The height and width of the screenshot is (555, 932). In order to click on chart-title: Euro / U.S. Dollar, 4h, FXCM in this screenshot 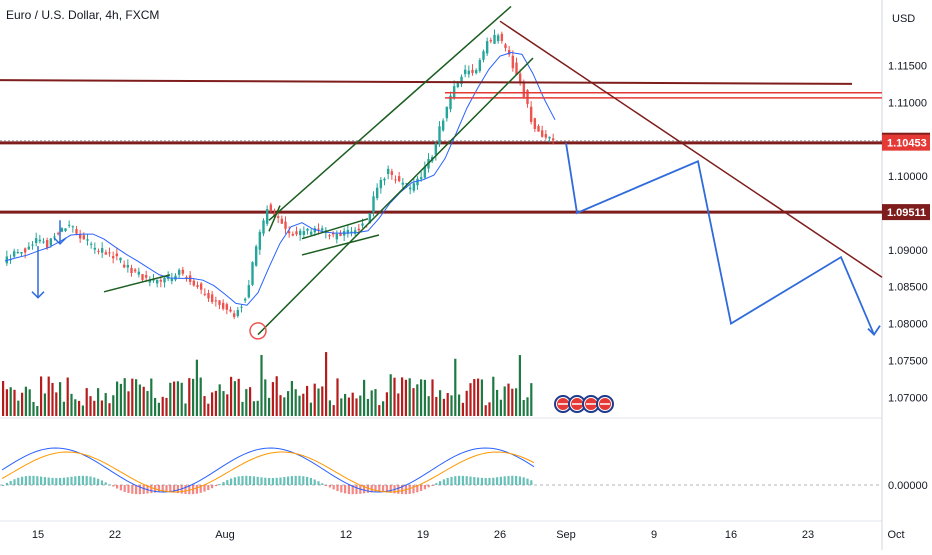, I will do `click(83, 15)`.